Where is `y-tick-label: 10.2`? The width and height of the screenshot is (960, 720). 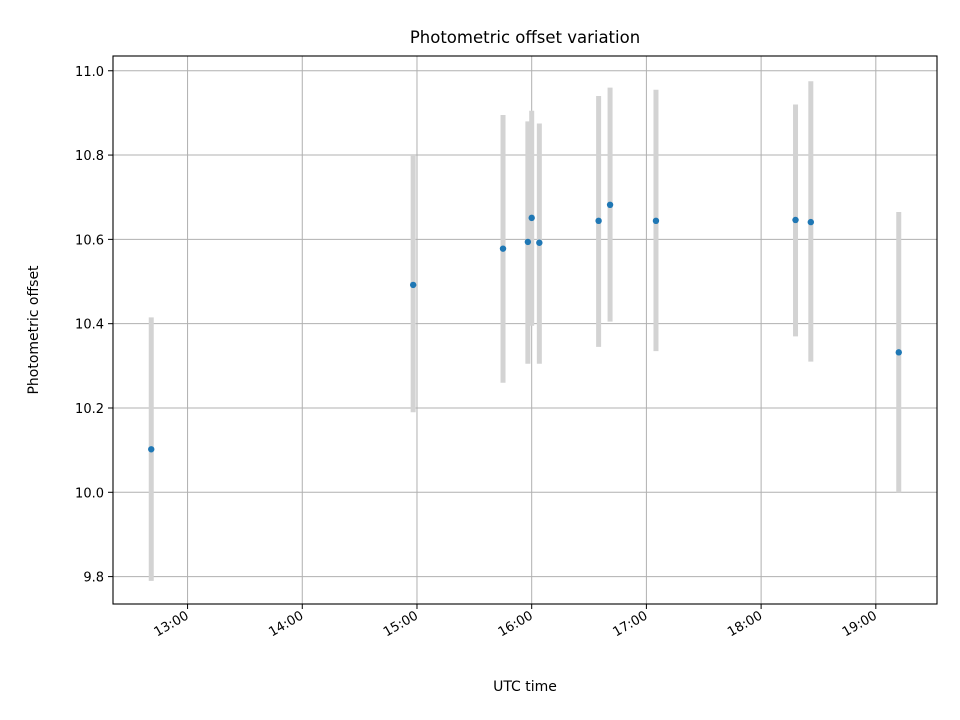 y-tick-label: 10.2 is located at coordinates (89, 409).